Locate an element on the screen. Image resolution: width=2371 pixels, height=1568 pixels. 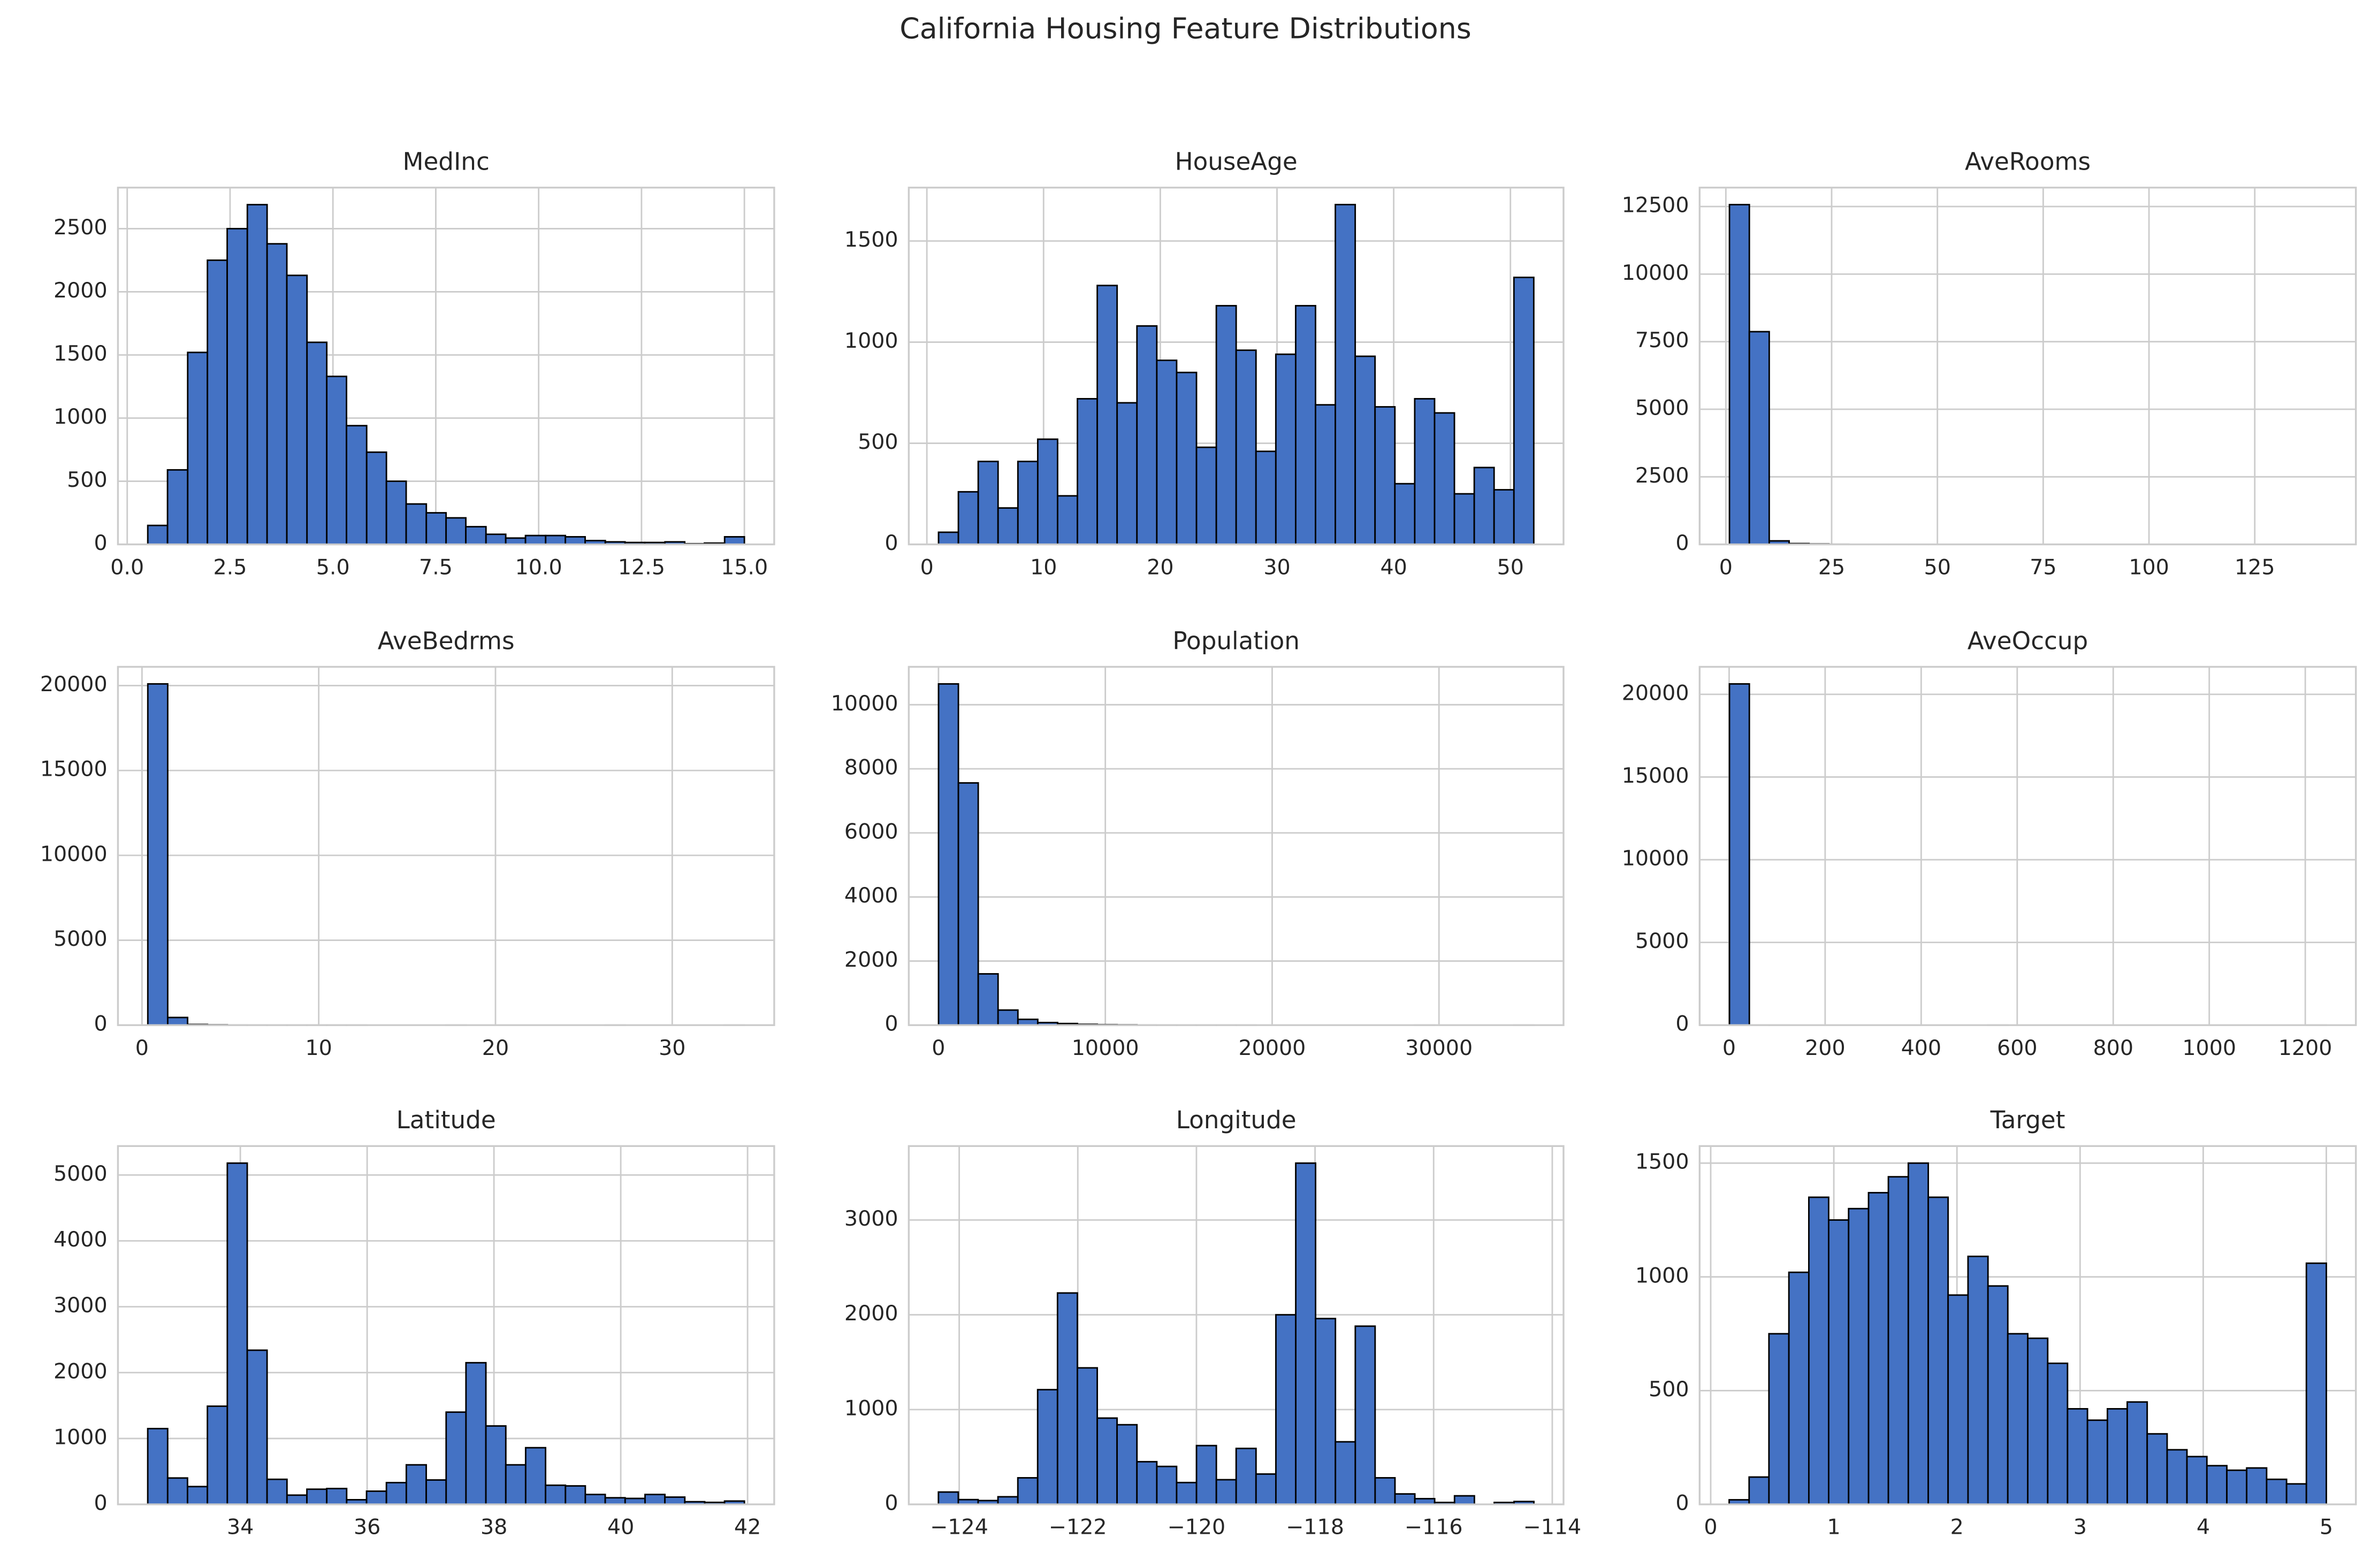
x-tick-label: 42 is located at coordinates (747, 1528).